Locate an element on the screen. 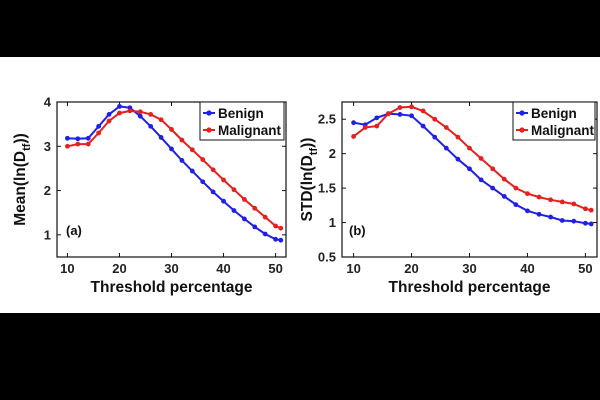 The height and width of the screenshot is (400, 600). panel-label: (a) is located at coordinates (74, 230).